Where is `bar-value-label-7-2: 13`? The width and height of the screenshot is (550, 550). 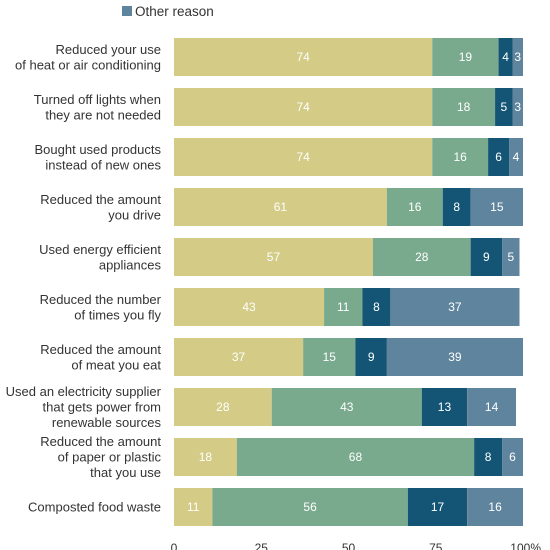 bar-value-label-7-2: 13 is located at coordinates (445, 407).